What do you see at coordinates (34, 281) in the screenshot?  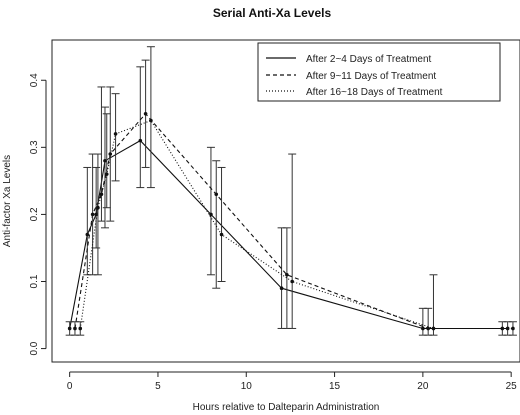 I see `y-tick-label: 0.1` at bounding box center [34, 281].